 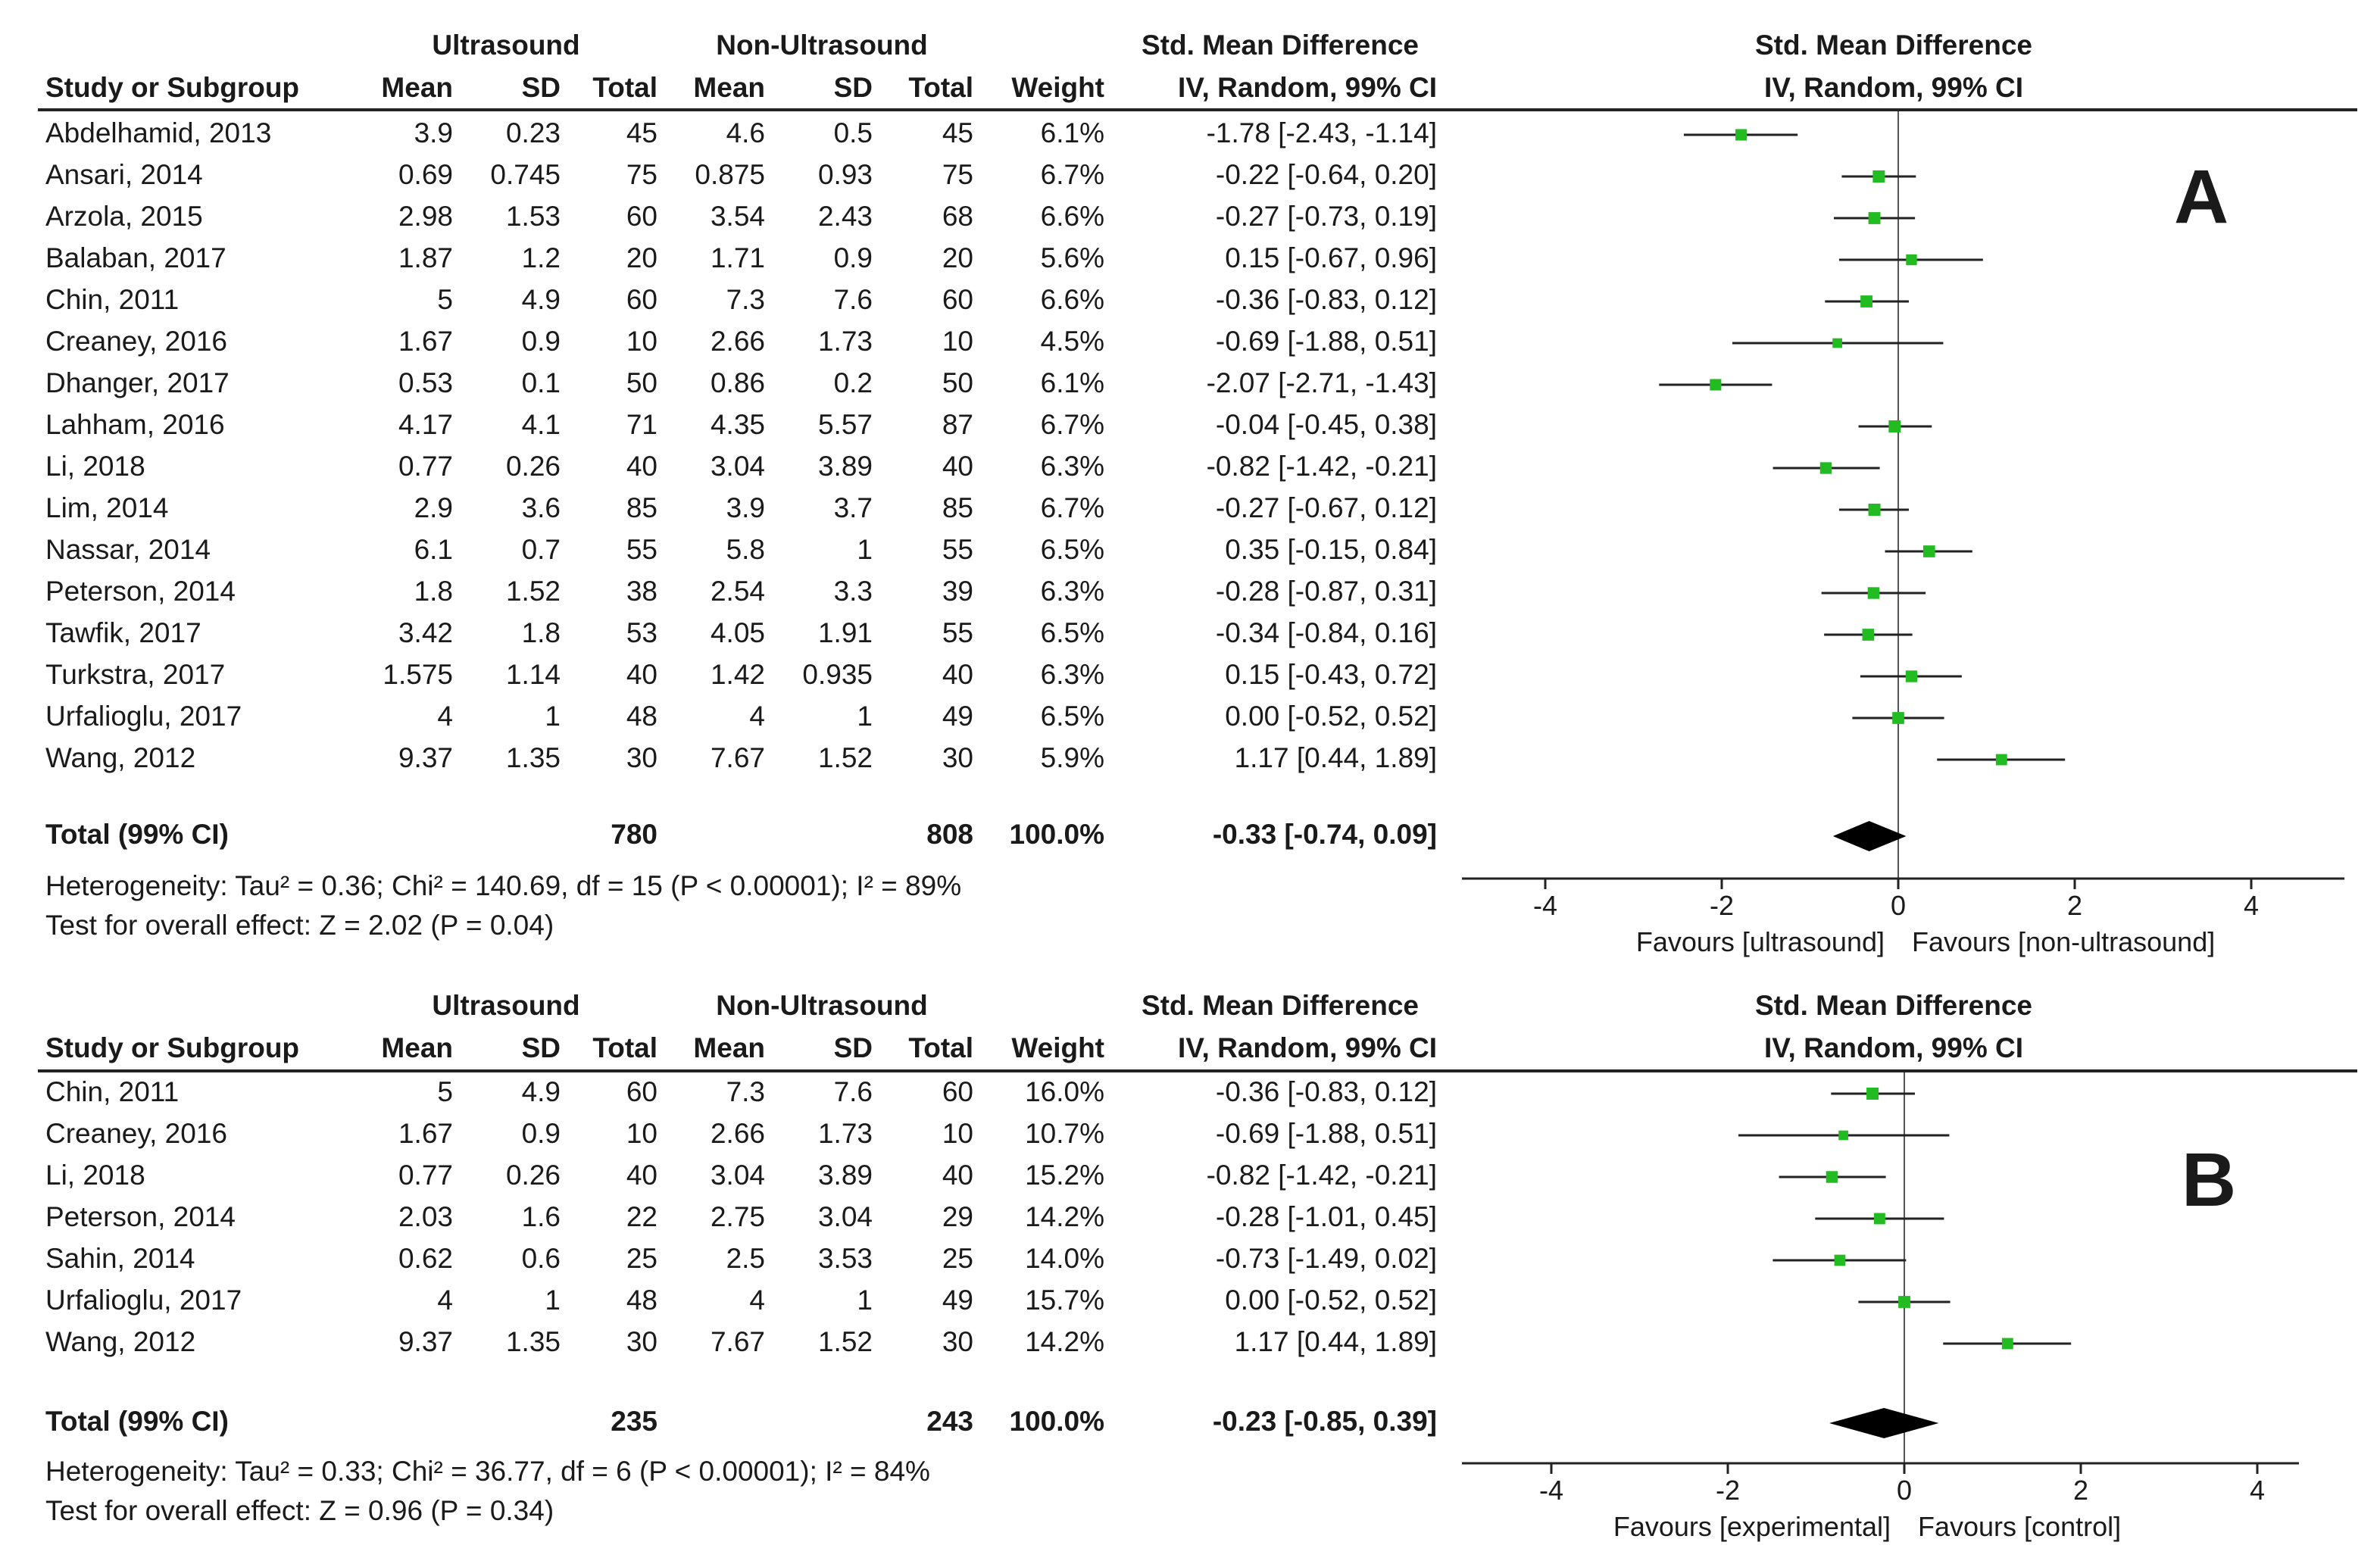 I want to click on mean1-cell: 4, so click(x=445, y=1300).